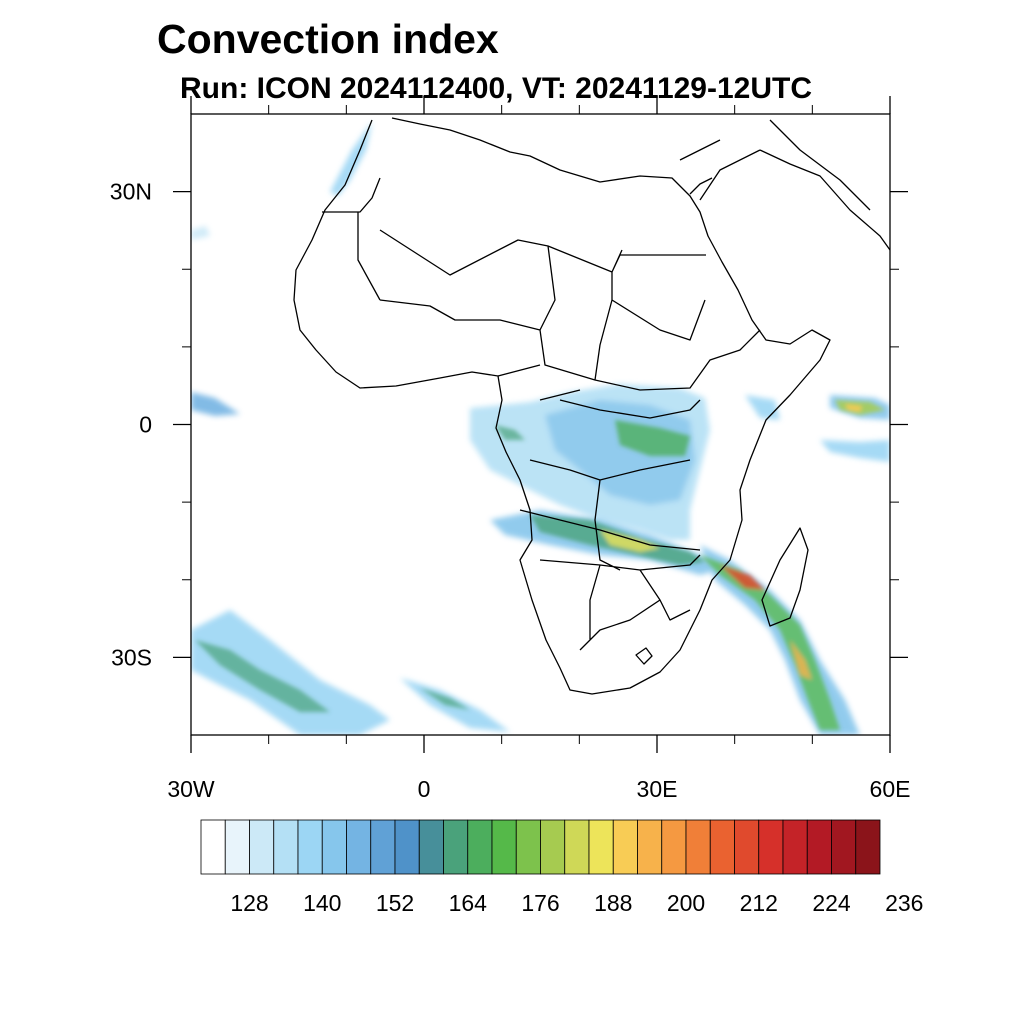  I want to click on x-tick-label: 30W, so click(191, 789).